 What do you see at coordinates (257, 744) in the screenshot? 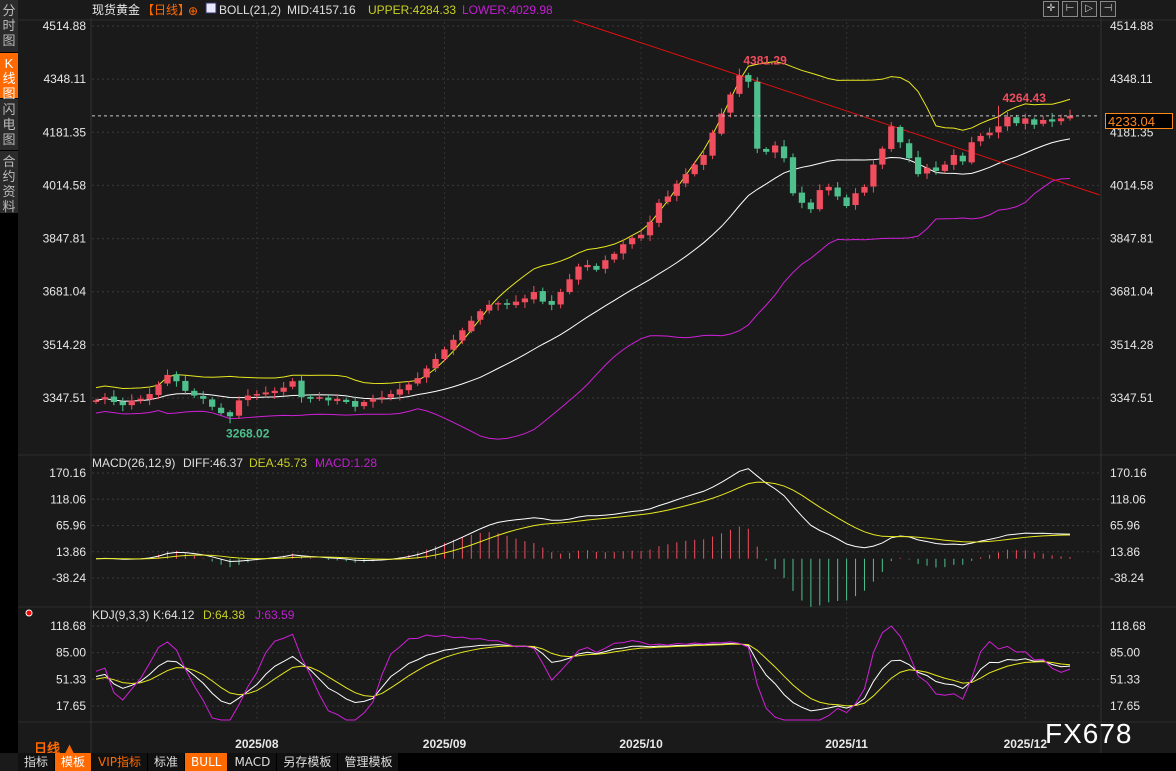
I see `x-tick-label: 2025/08` at bounding box center [257, 744].